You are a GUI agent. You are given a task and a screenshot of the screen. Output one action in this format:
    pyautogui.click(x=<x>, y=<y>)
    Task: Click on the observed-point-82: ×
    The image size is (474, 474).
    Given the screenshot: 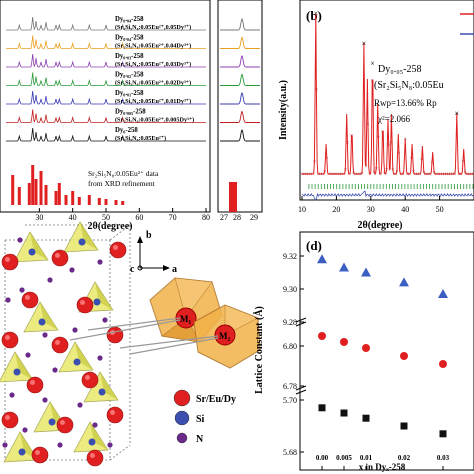 What is the action you would take?
    pyautogui.click(x=471, y=175)
    